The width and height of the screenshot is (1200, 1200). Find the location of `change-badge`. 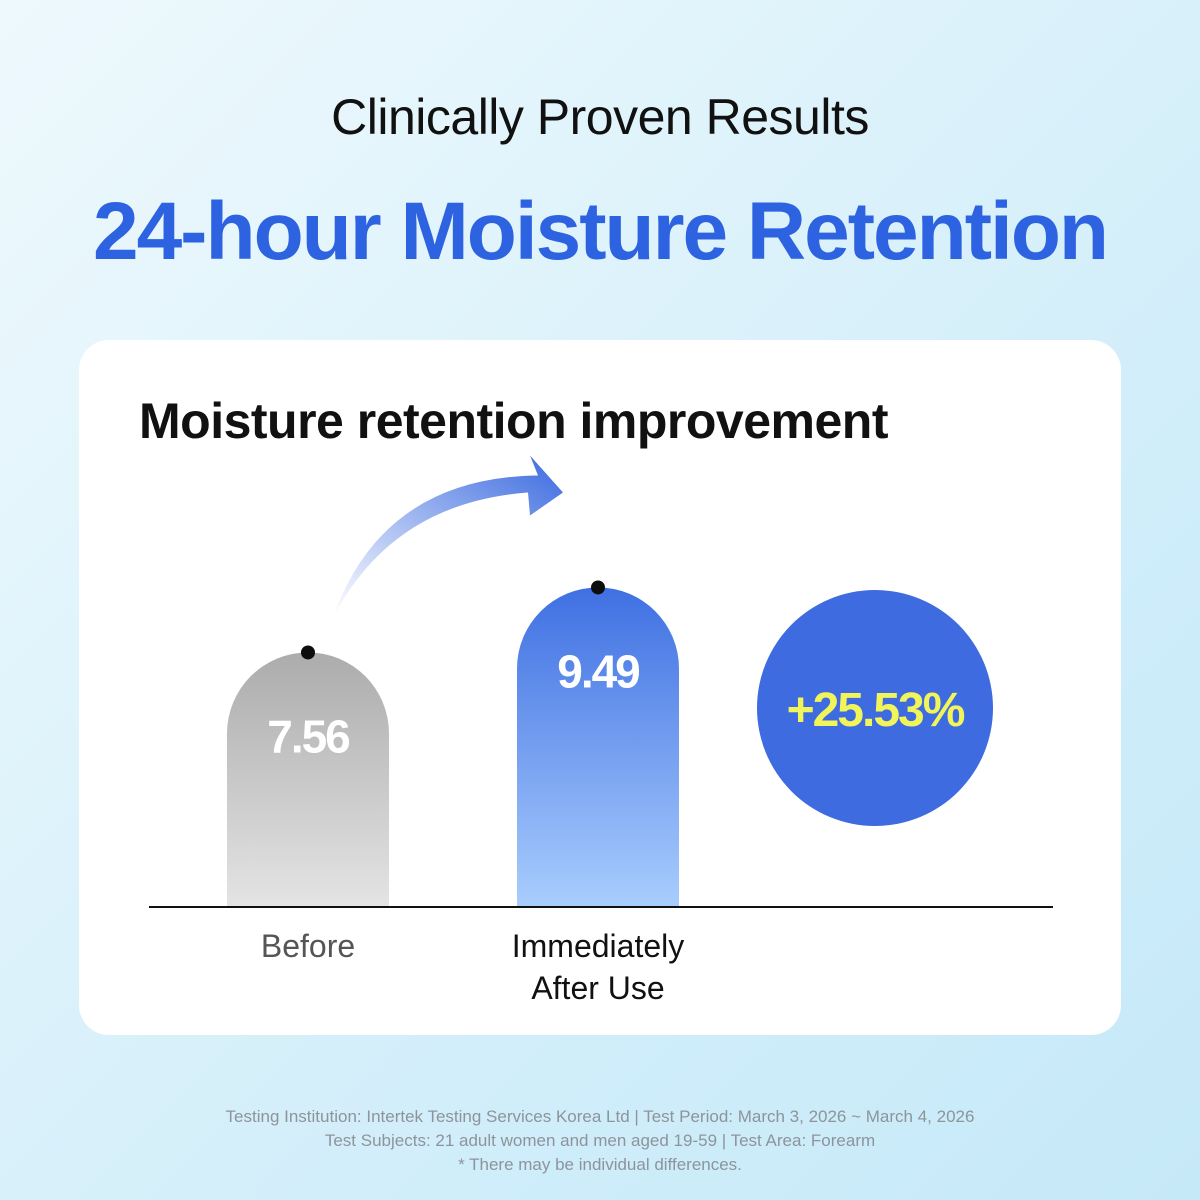

change-badge is located at coordinates (875, 708).